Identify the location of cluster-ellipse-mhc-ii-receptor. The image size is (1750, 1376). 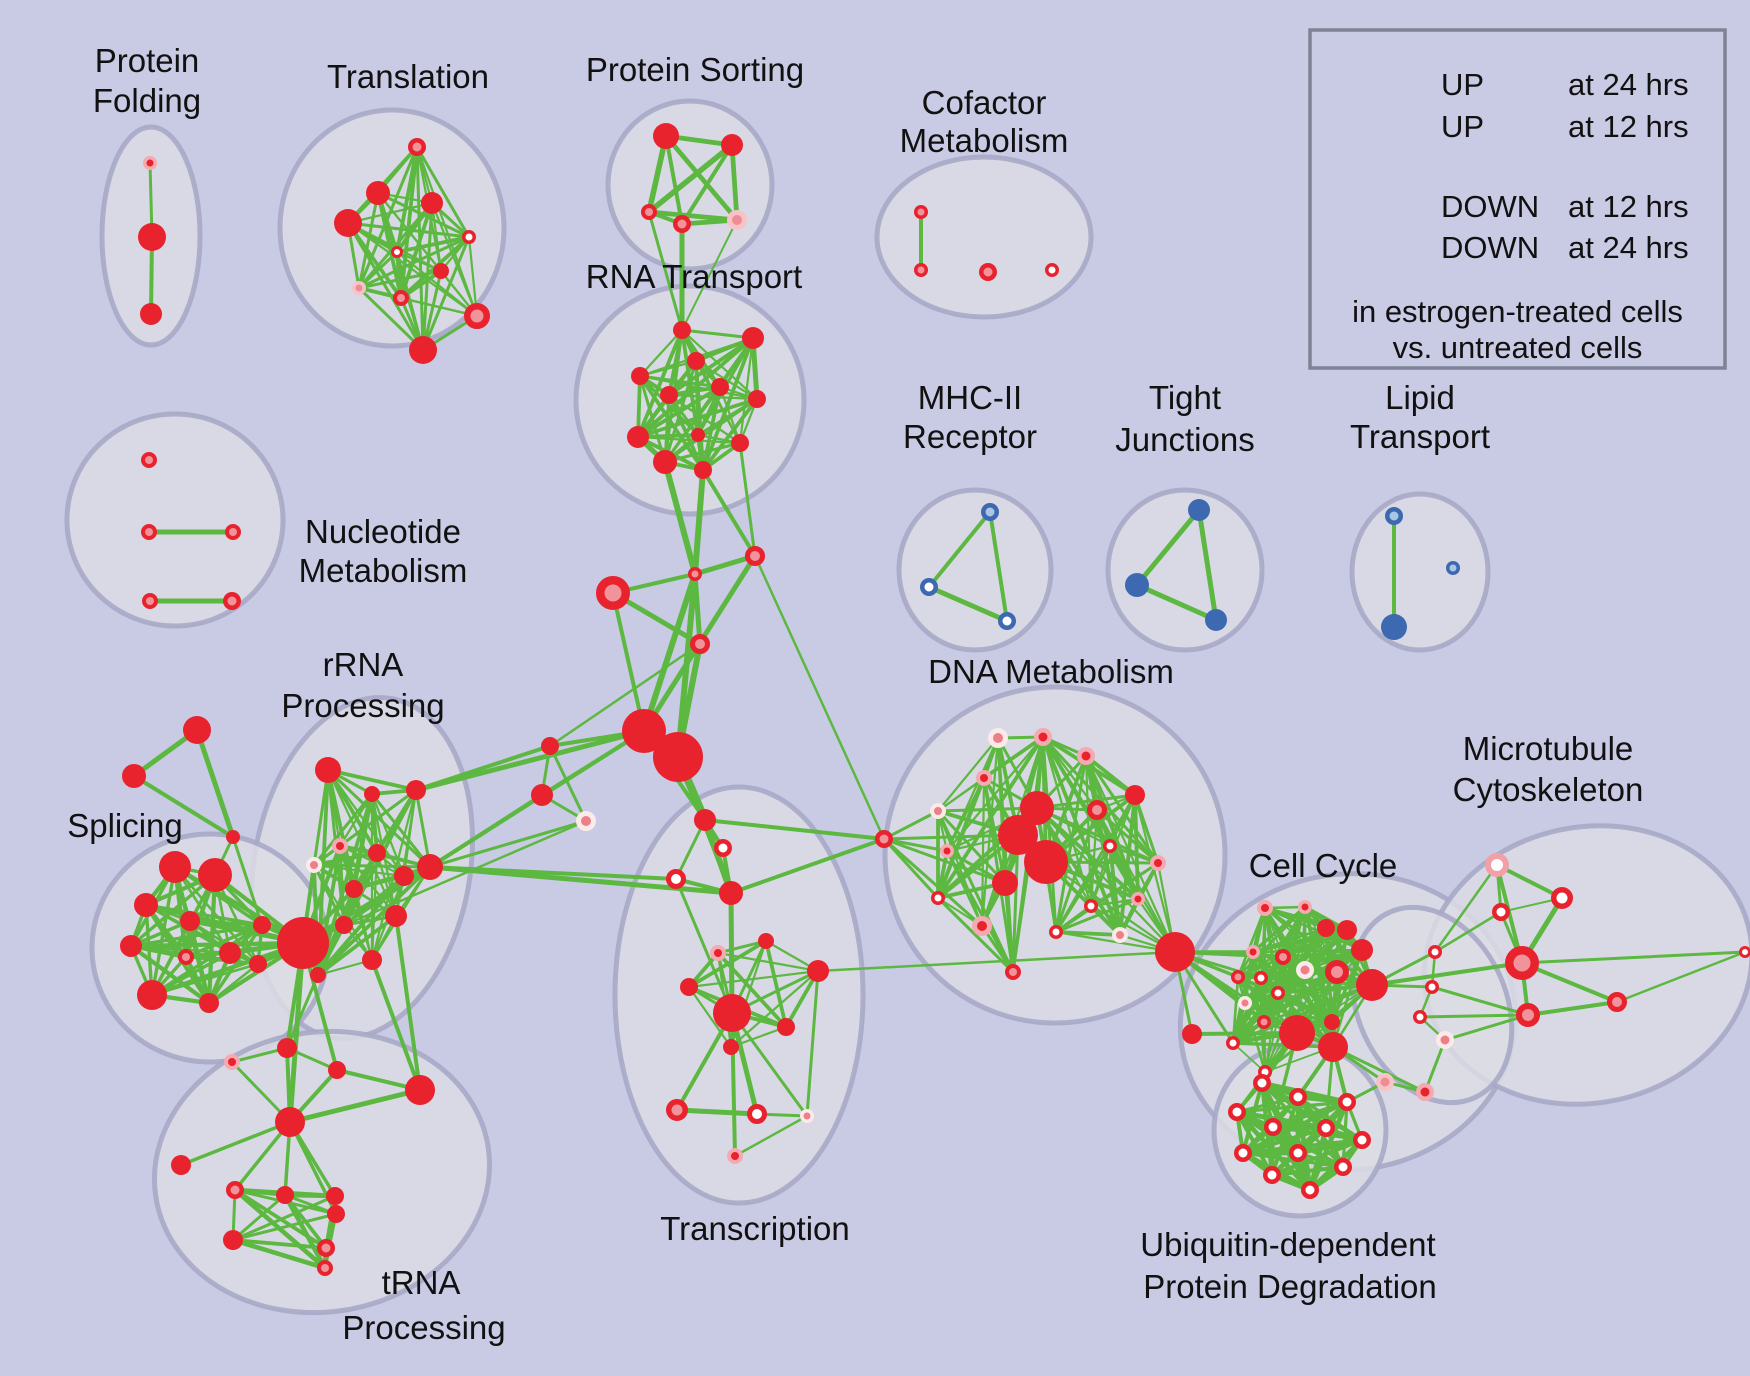
(975, 570).